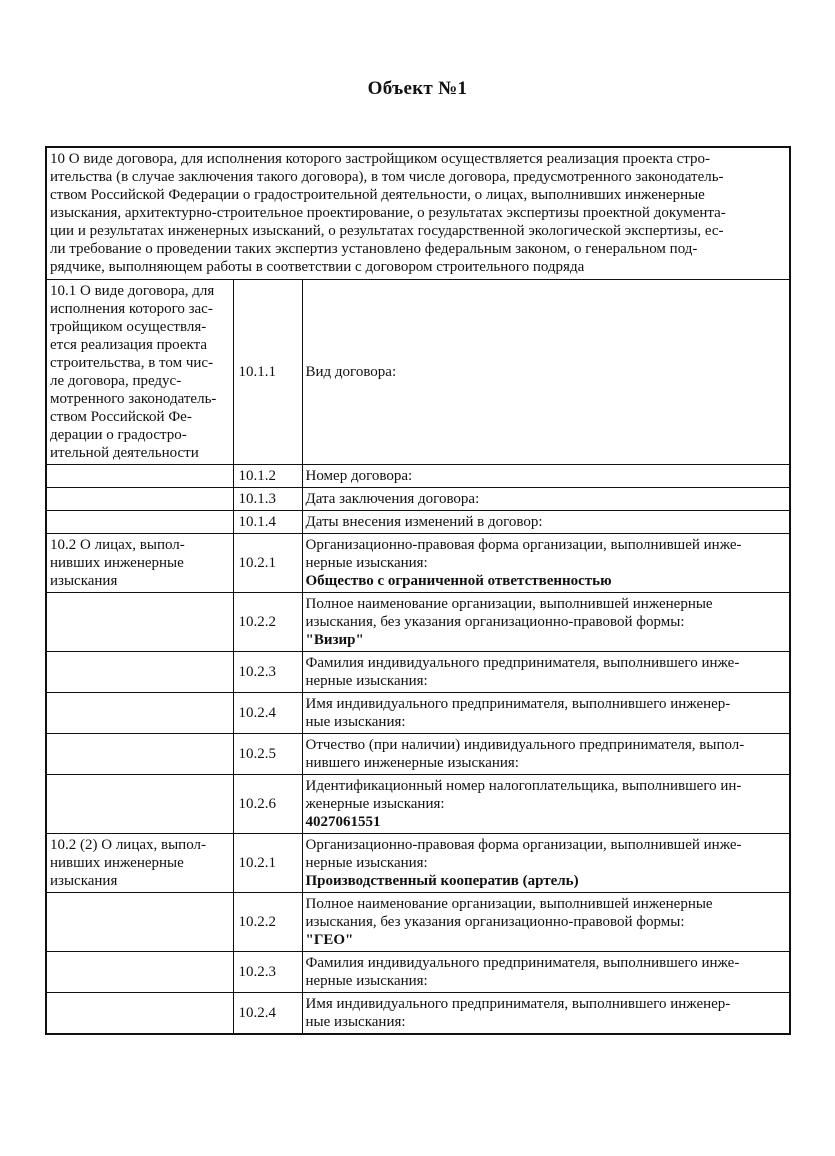 Image resolution: width=835 pixels, height=1156 pixels. I want to click on row-number: 10.2.6, so click(267, 804).